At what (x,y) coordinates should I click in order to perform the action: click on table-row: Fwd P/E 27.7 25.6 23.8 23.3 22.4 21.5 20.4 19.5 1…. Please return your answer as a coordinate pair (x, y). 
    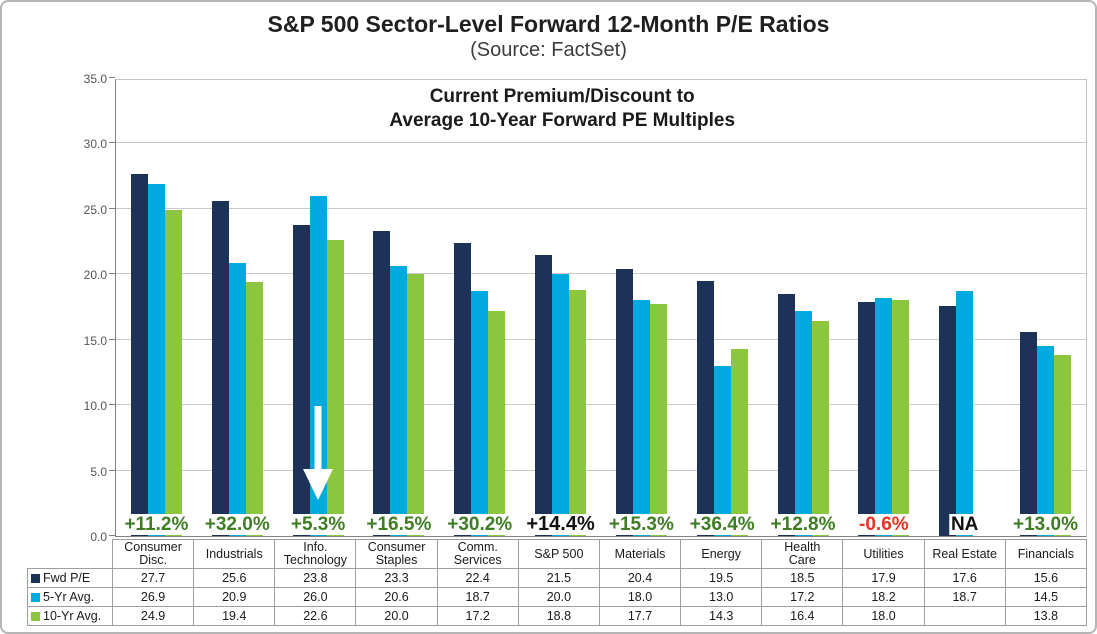
    Looking at the image, I should click on (557, 578).